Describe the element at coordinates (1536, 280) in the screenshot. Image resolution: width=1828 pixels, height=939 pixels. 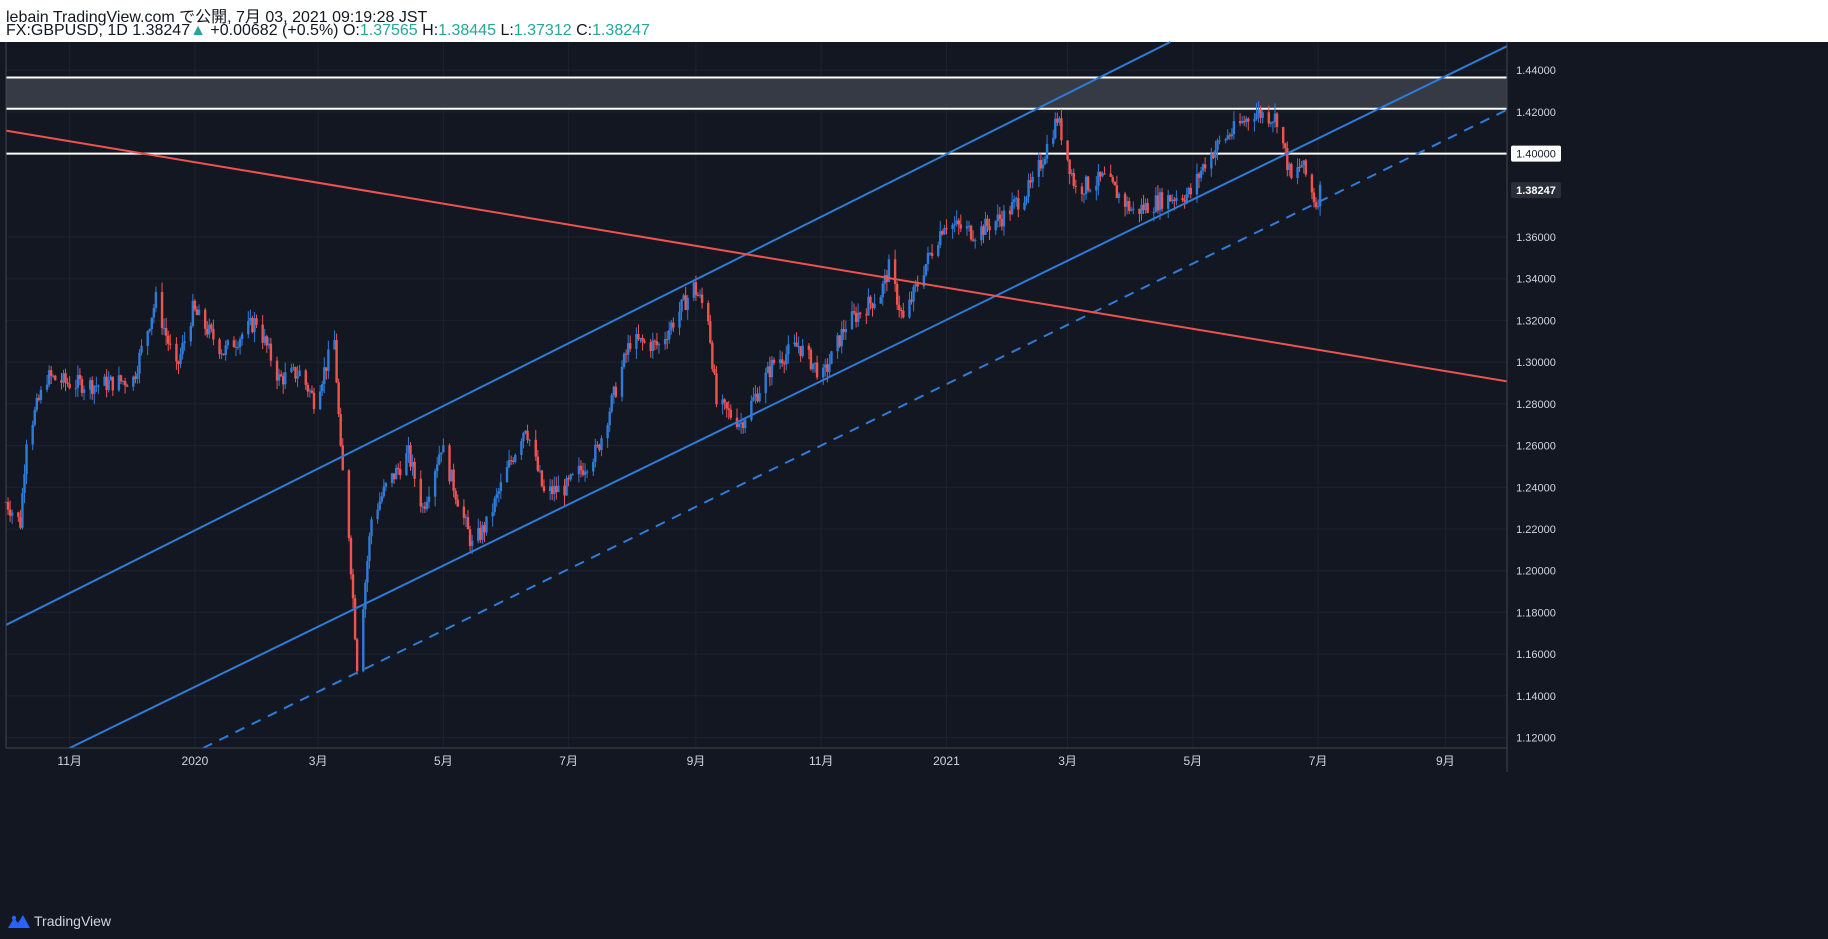
I see `y-tick-label: 1.34000` at that location.